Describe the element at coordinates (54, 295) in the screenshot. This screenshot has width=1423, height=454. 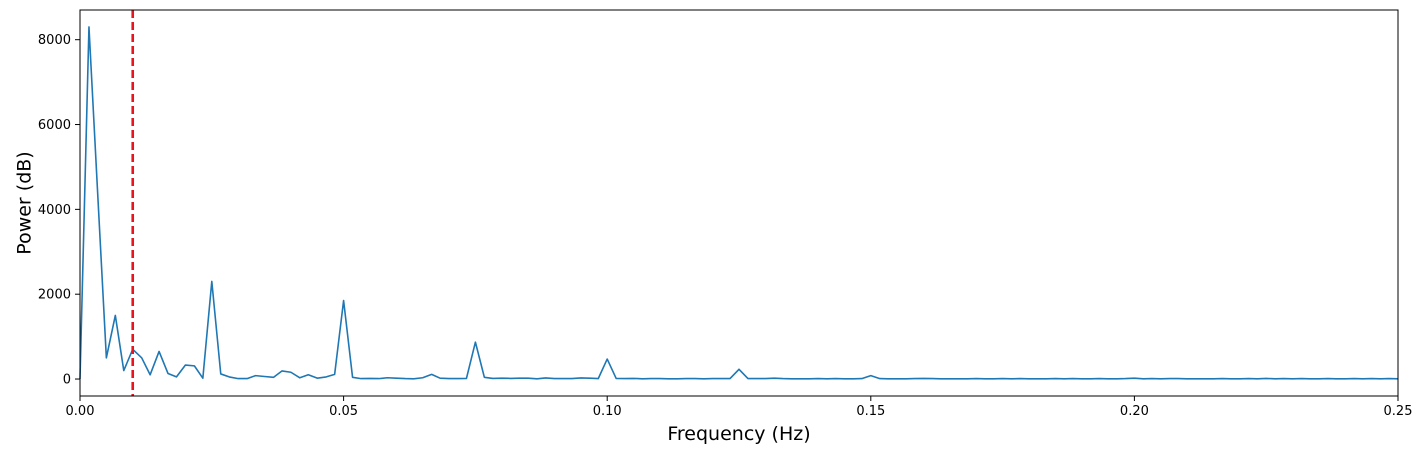
I see `y-tick-label: 2000` at that location.